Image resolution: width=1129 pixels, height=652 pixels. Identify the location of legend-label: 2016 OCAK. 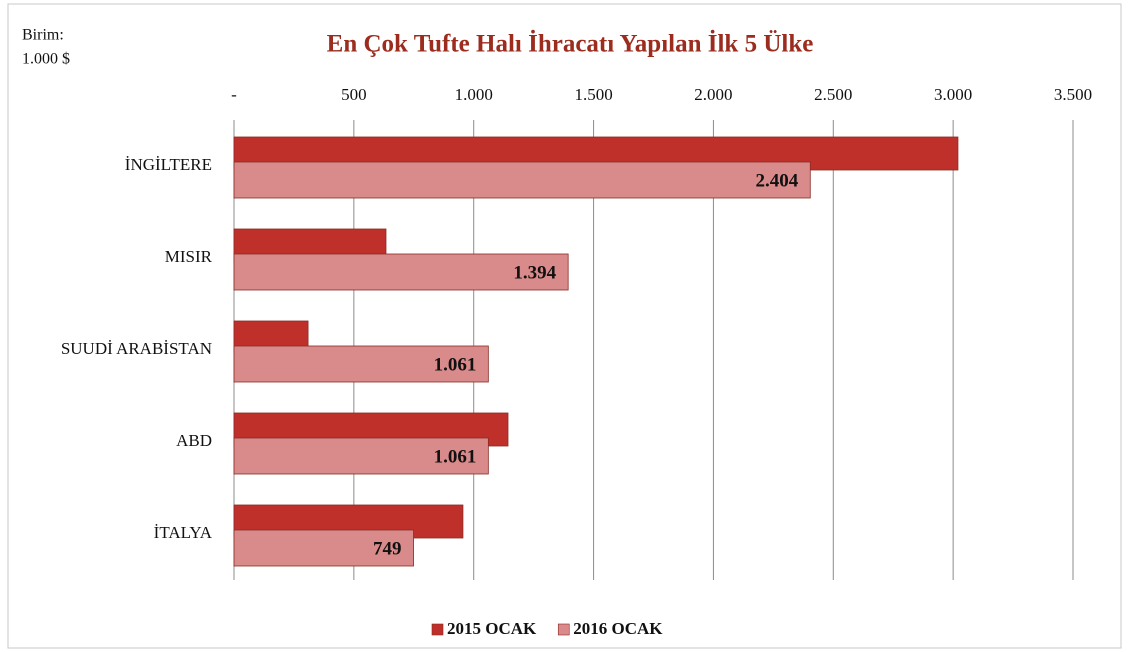
(618, 628).